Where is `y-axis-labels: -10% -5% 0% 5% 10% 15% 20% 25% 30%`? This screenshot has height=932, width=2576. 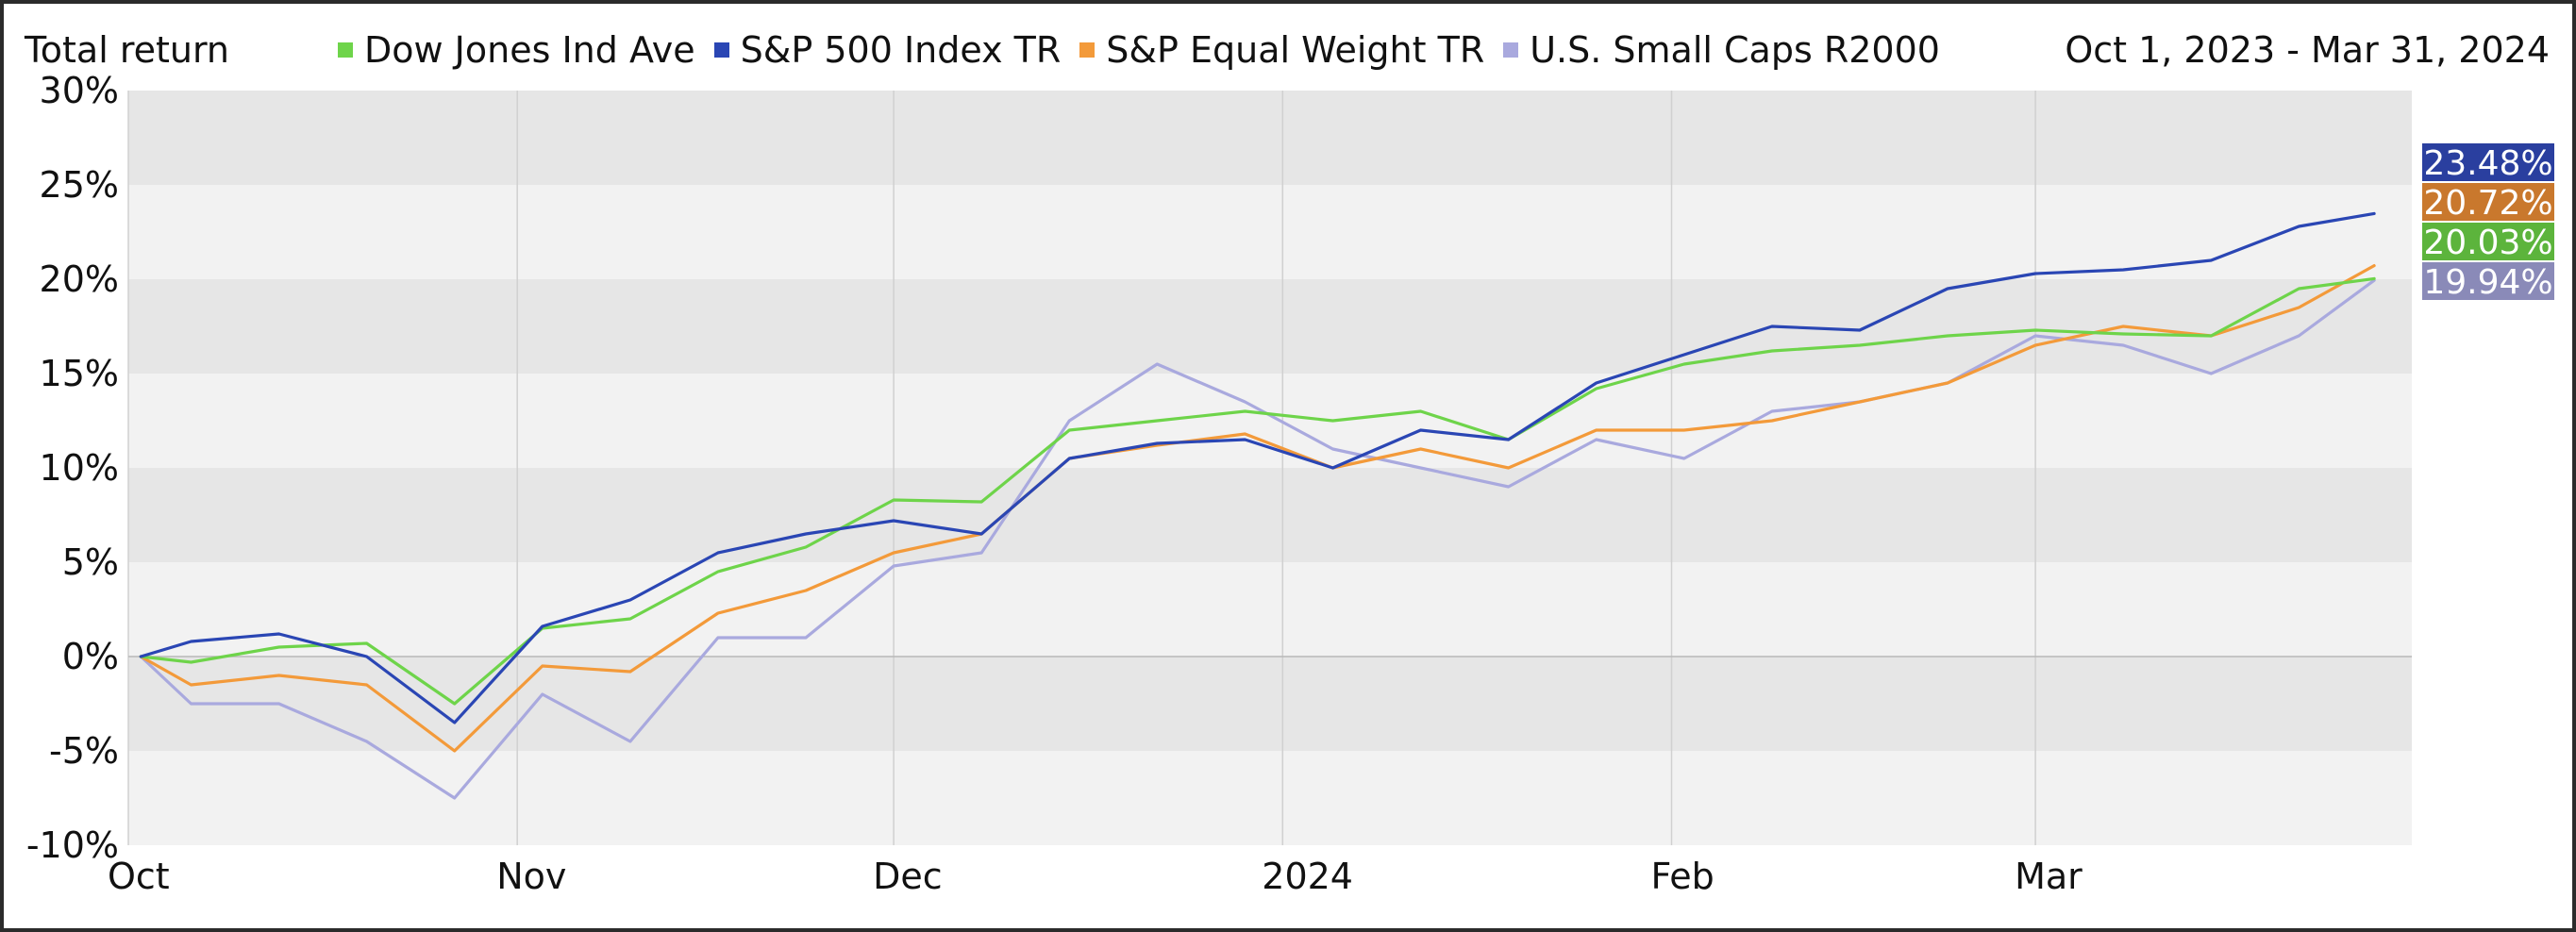
y-axis-labels: -10% -5% 0% 5% 10% 15% 20% 25% 30% is located at coordinates (72, 468).